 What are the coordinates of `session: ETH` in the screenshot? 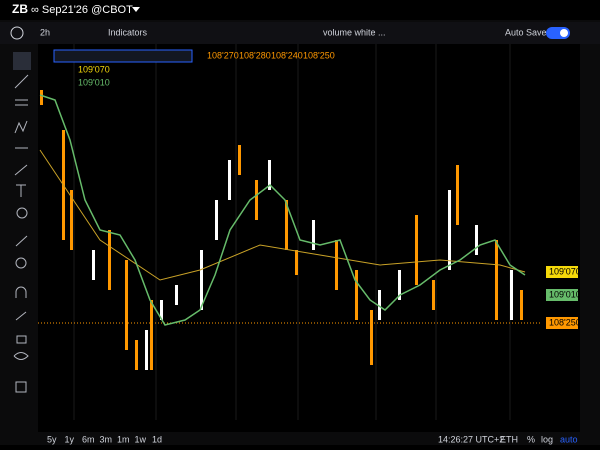 It's located at (509, 439).